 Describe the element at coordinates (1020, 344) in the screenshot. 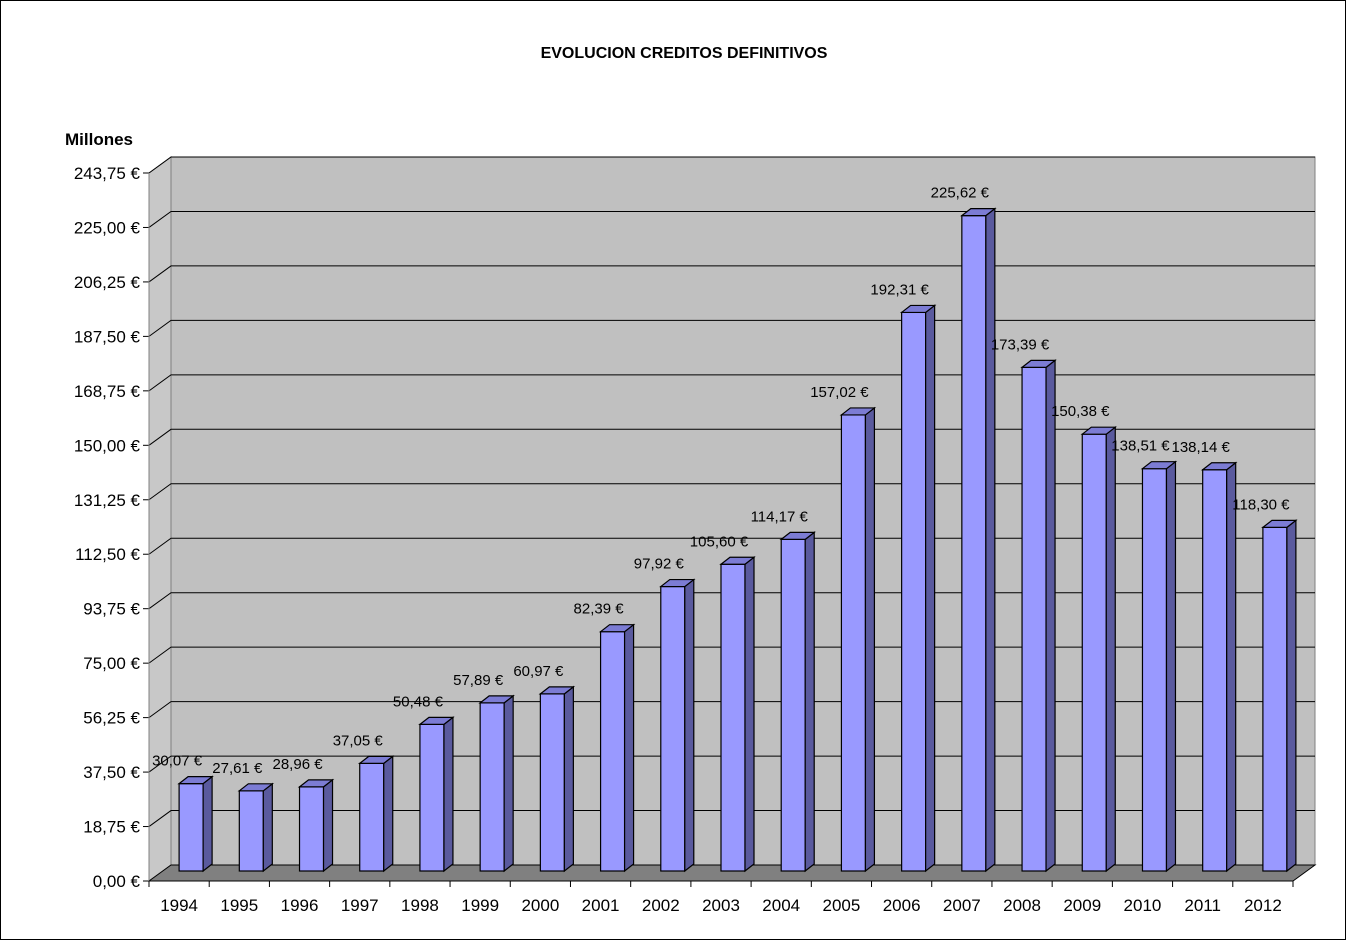

I see `data-label: 173,39 €` at that location.